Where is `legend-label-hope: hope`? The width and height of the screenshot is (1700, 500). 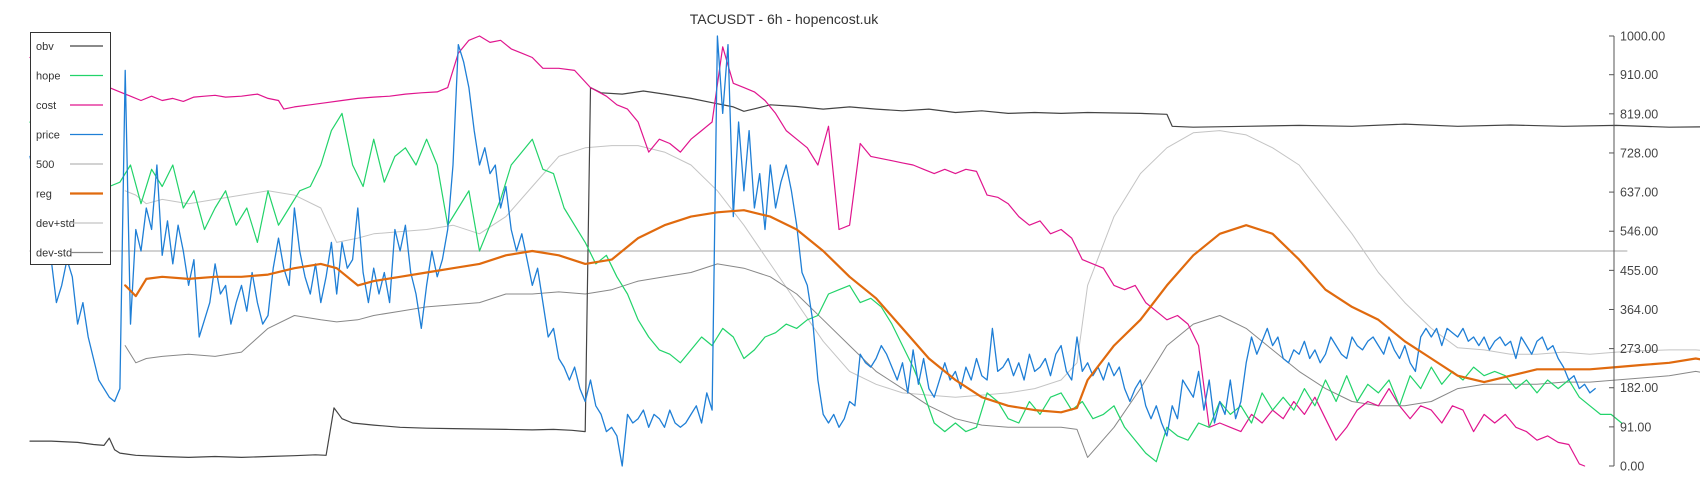
legend-label-hope: hope is located at coordinates (48, 77).